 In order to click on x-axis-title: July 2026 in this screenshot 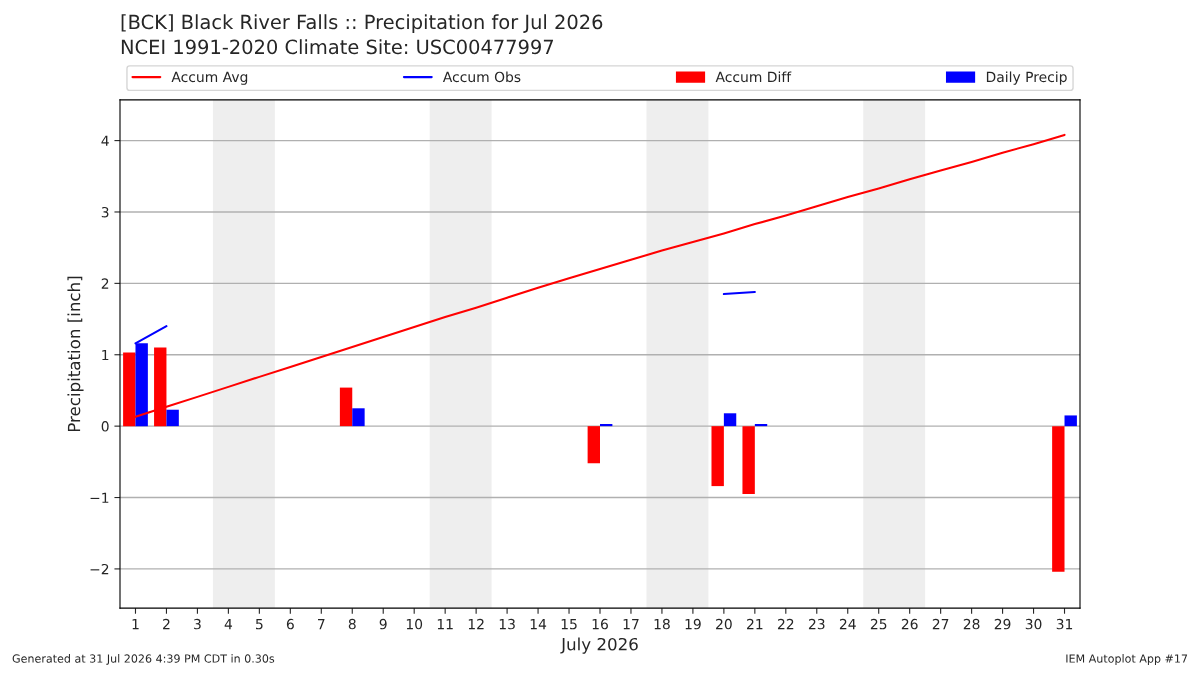, I will do `click(599, 645)`.